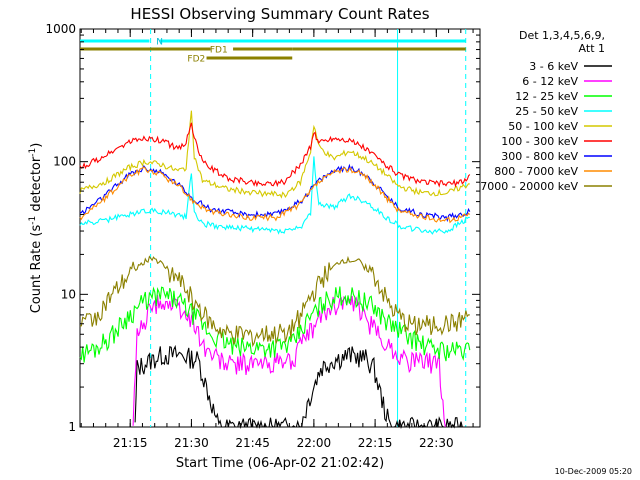  I want to click on chart-title: HESSI Observing Summary Count Rates, so click(279, 14).